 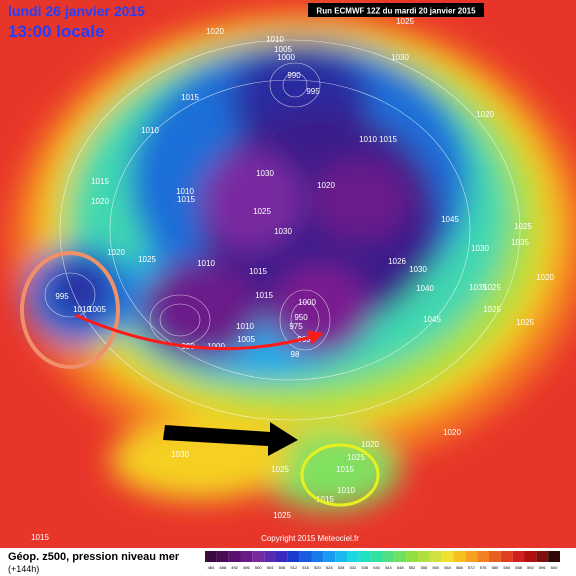 What do you see at coordinates (353, 567) in the screenshot?
I see `scale-label: 532` at bounding box center [353, 567].